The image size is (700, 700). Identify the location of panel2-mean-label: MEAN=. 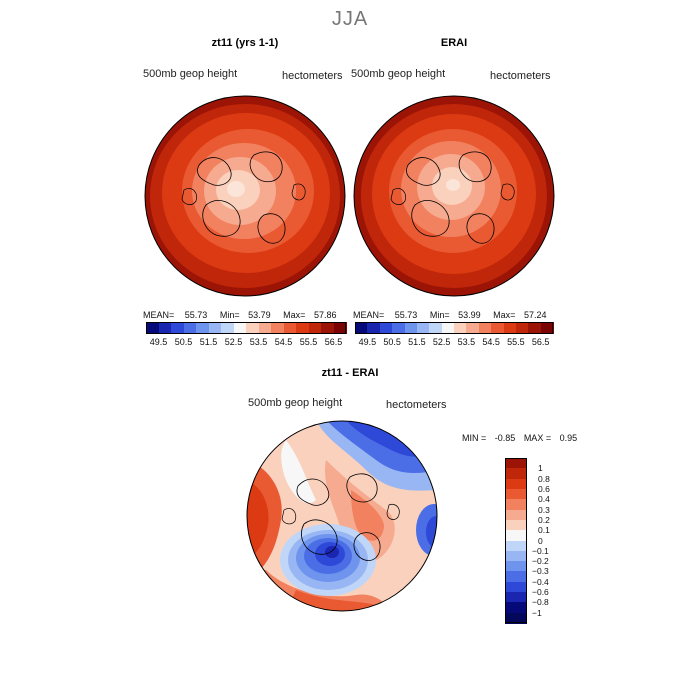
(369, 315).